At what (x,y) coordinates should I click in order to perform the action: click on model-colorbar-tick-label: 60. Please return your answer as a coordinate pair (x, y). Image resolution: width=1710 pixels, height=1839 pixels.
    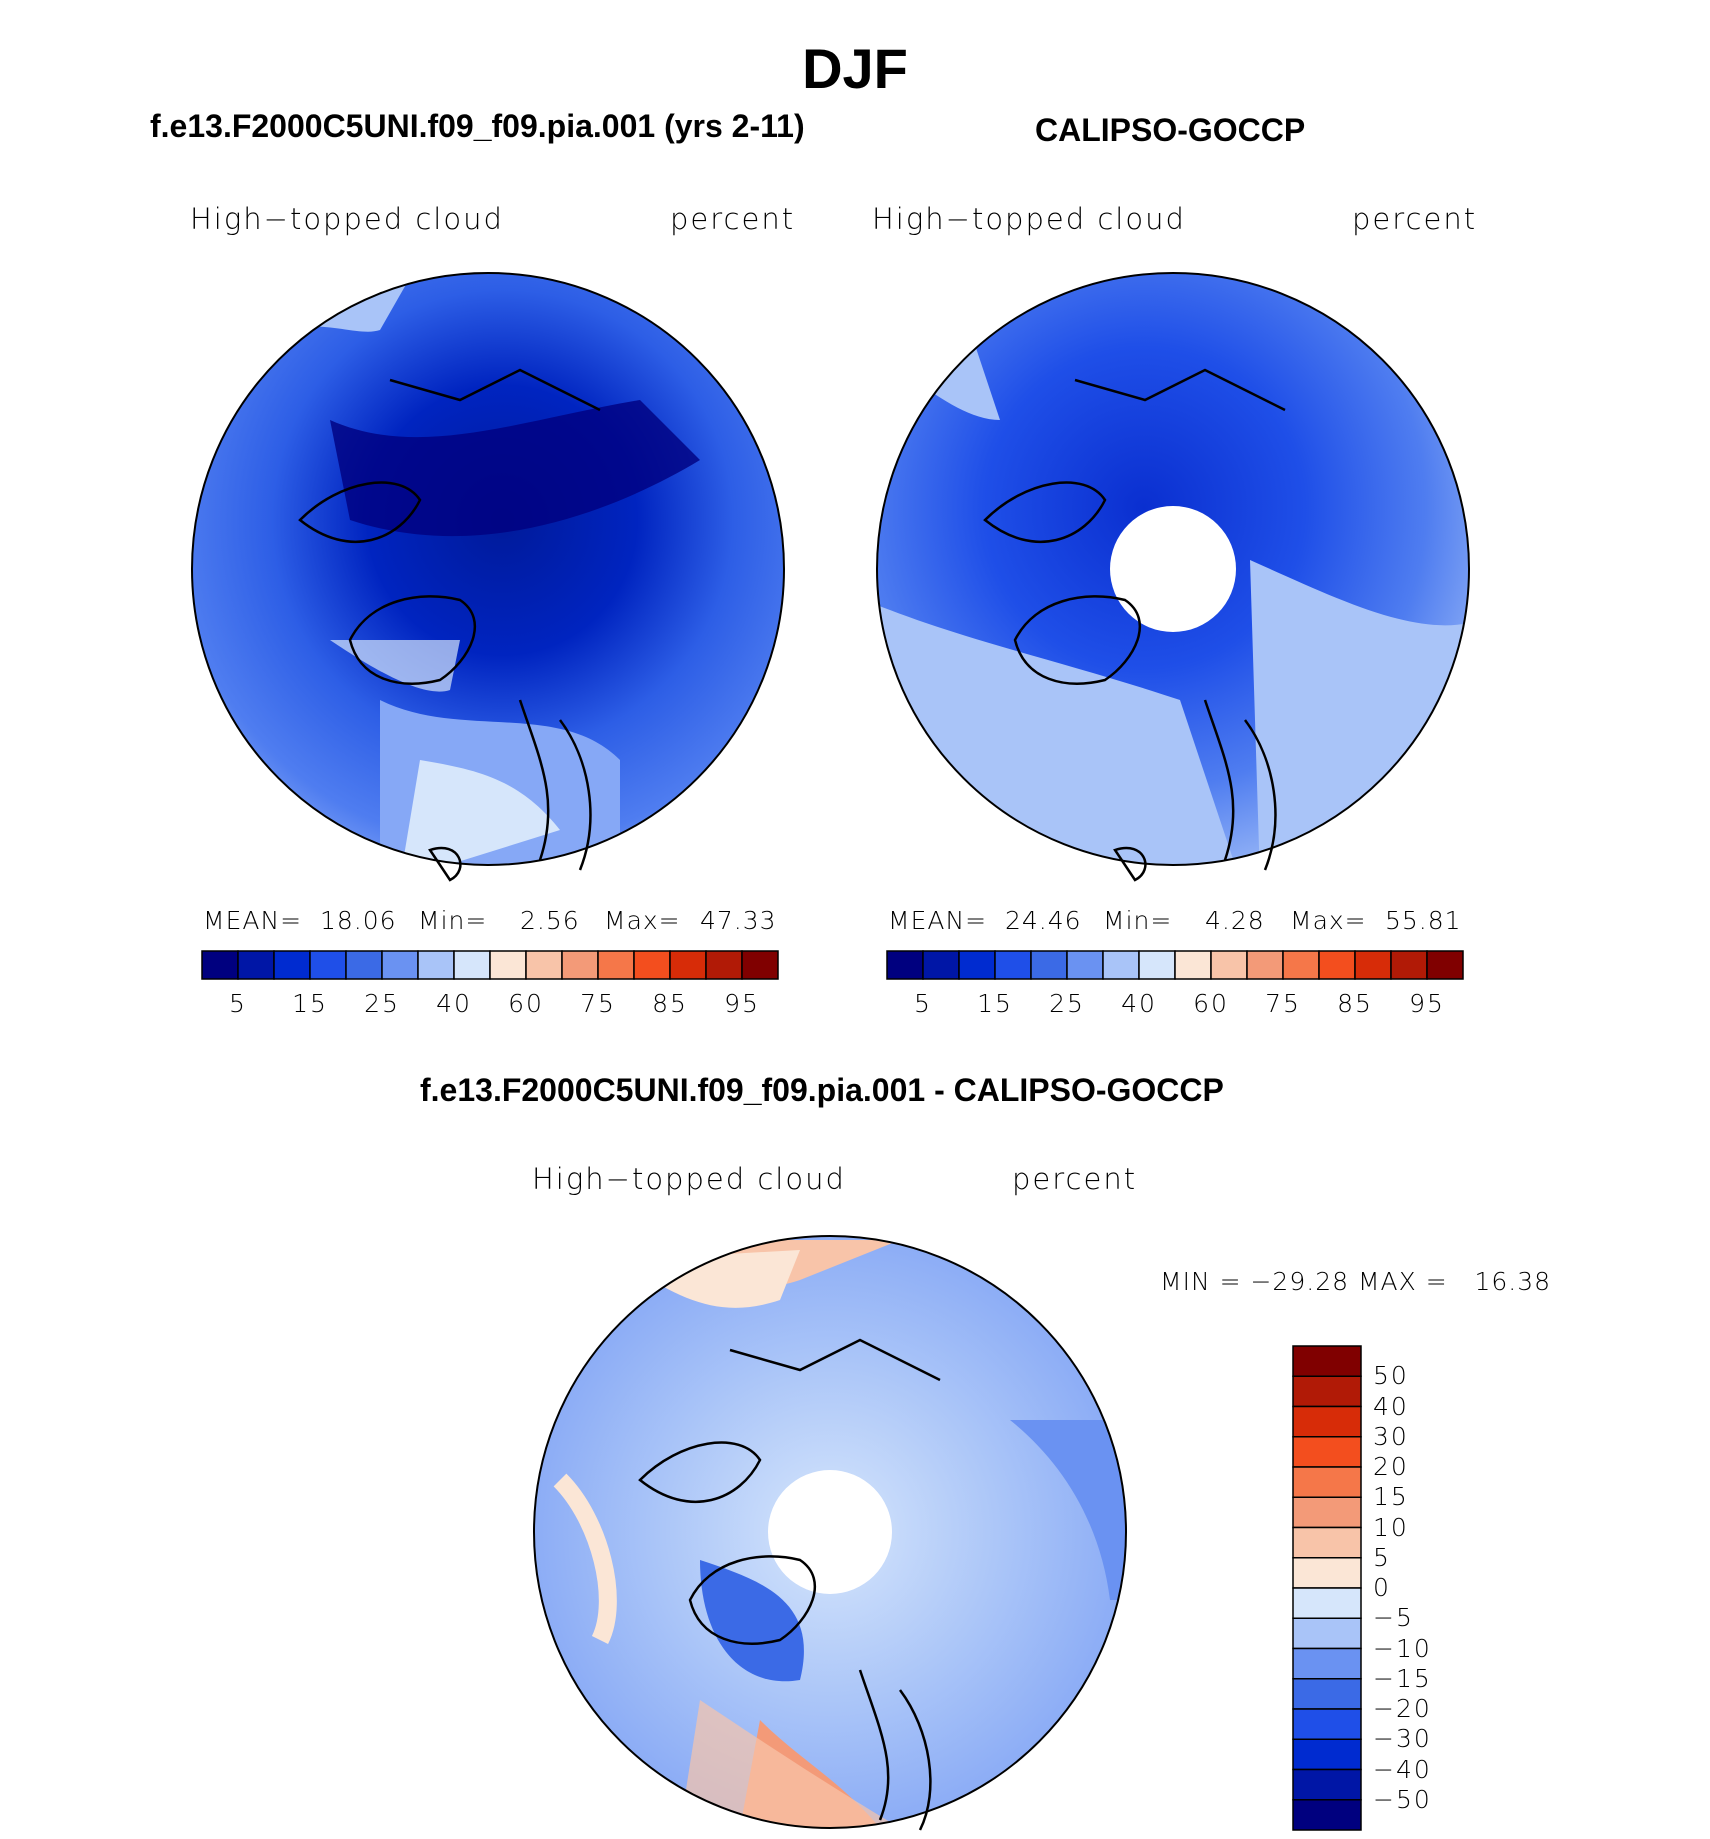
    Looking at the image, I should click on (526, 1003).